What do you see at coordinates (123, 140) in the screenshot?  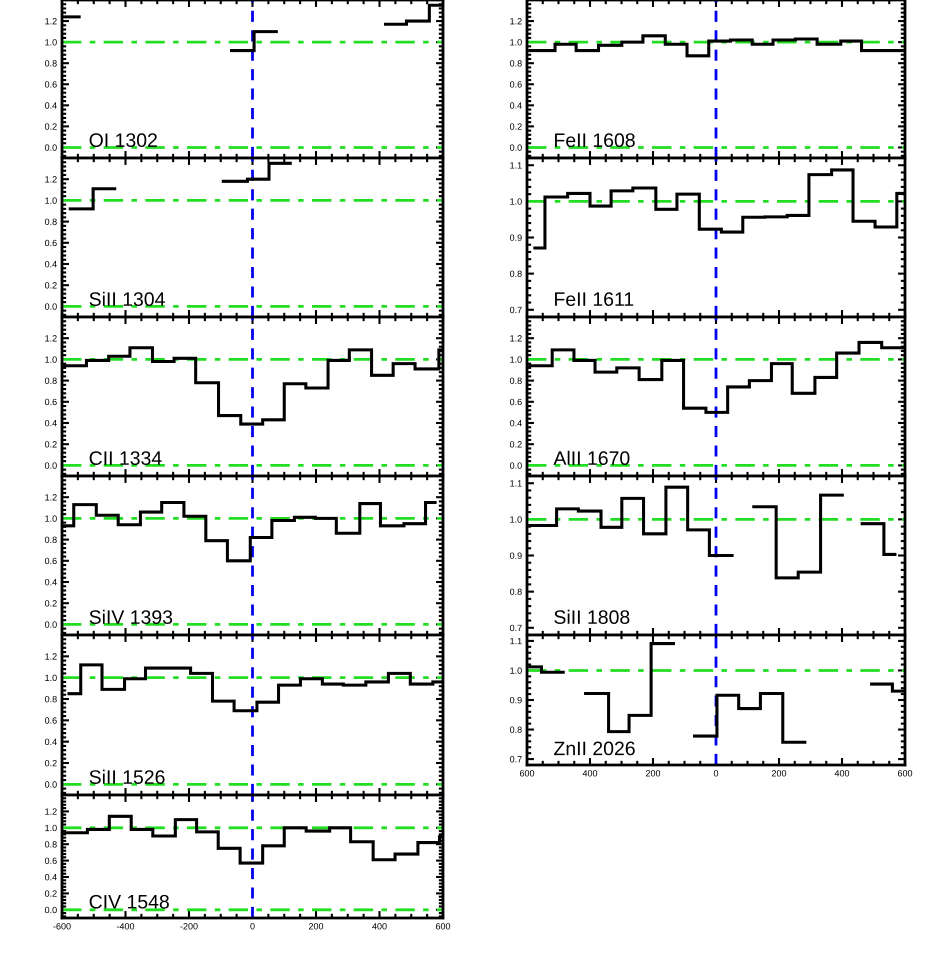 I see `text: OI 1302` at bounding box center [123, 140].